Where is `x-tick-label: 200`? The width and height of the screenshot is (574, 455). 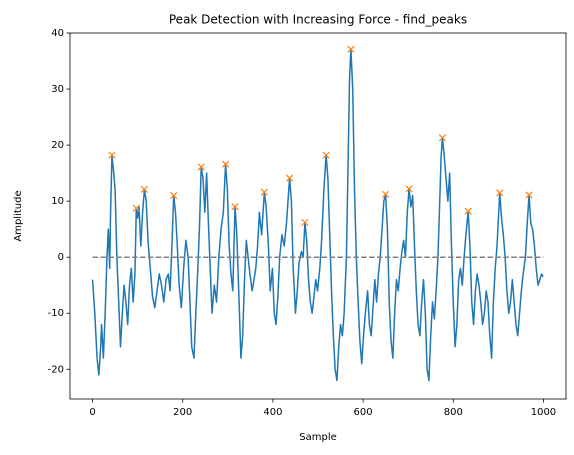 x-tick-label: 200 is located at coordinates (182, 412).